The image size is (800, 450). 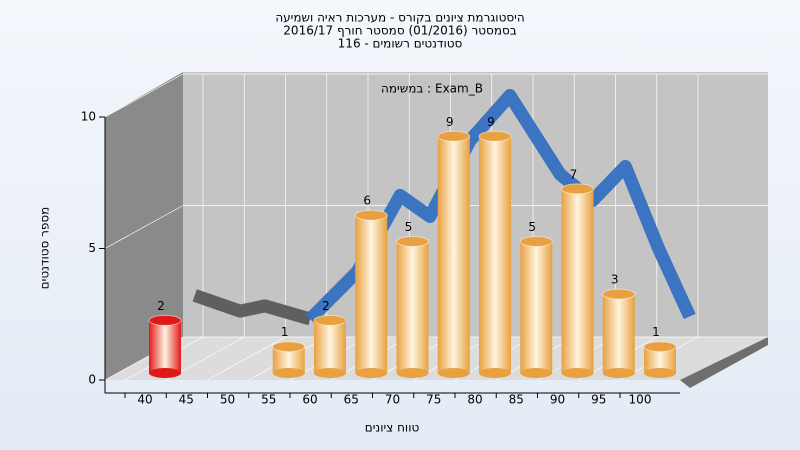 I want to click on floor, so click(x=436, y=358).